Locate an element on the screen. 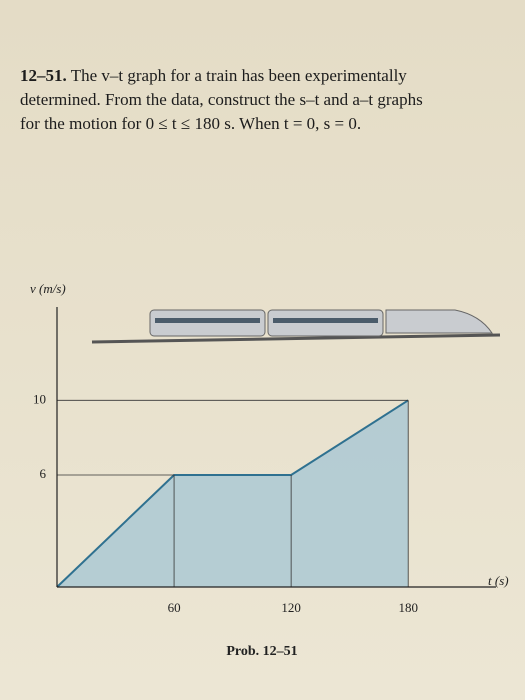 The image size is (525, 700). y-tick-label: 6 is located at coordinates (43, 473).